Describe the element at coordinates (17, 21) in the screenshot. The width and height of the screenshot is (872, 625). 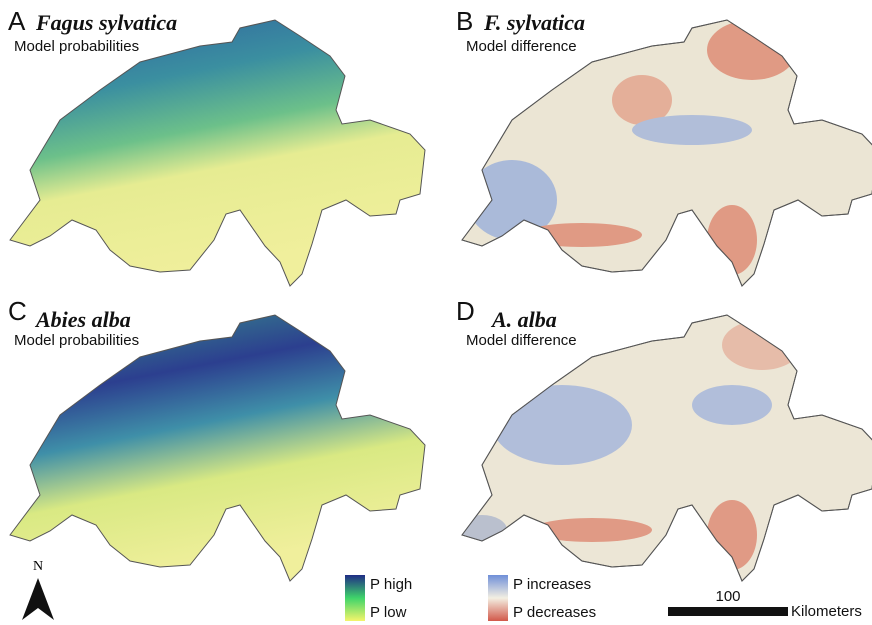
I see `panel-letter: A` at that location.